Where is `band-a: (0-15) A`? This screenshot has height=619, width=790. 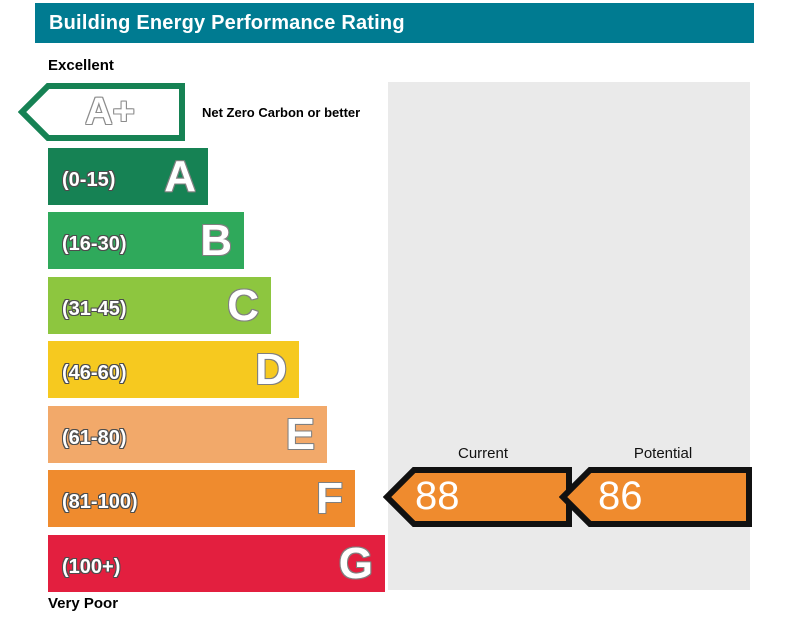 band-a: (0-15) A is located at coordinates (128, 176).